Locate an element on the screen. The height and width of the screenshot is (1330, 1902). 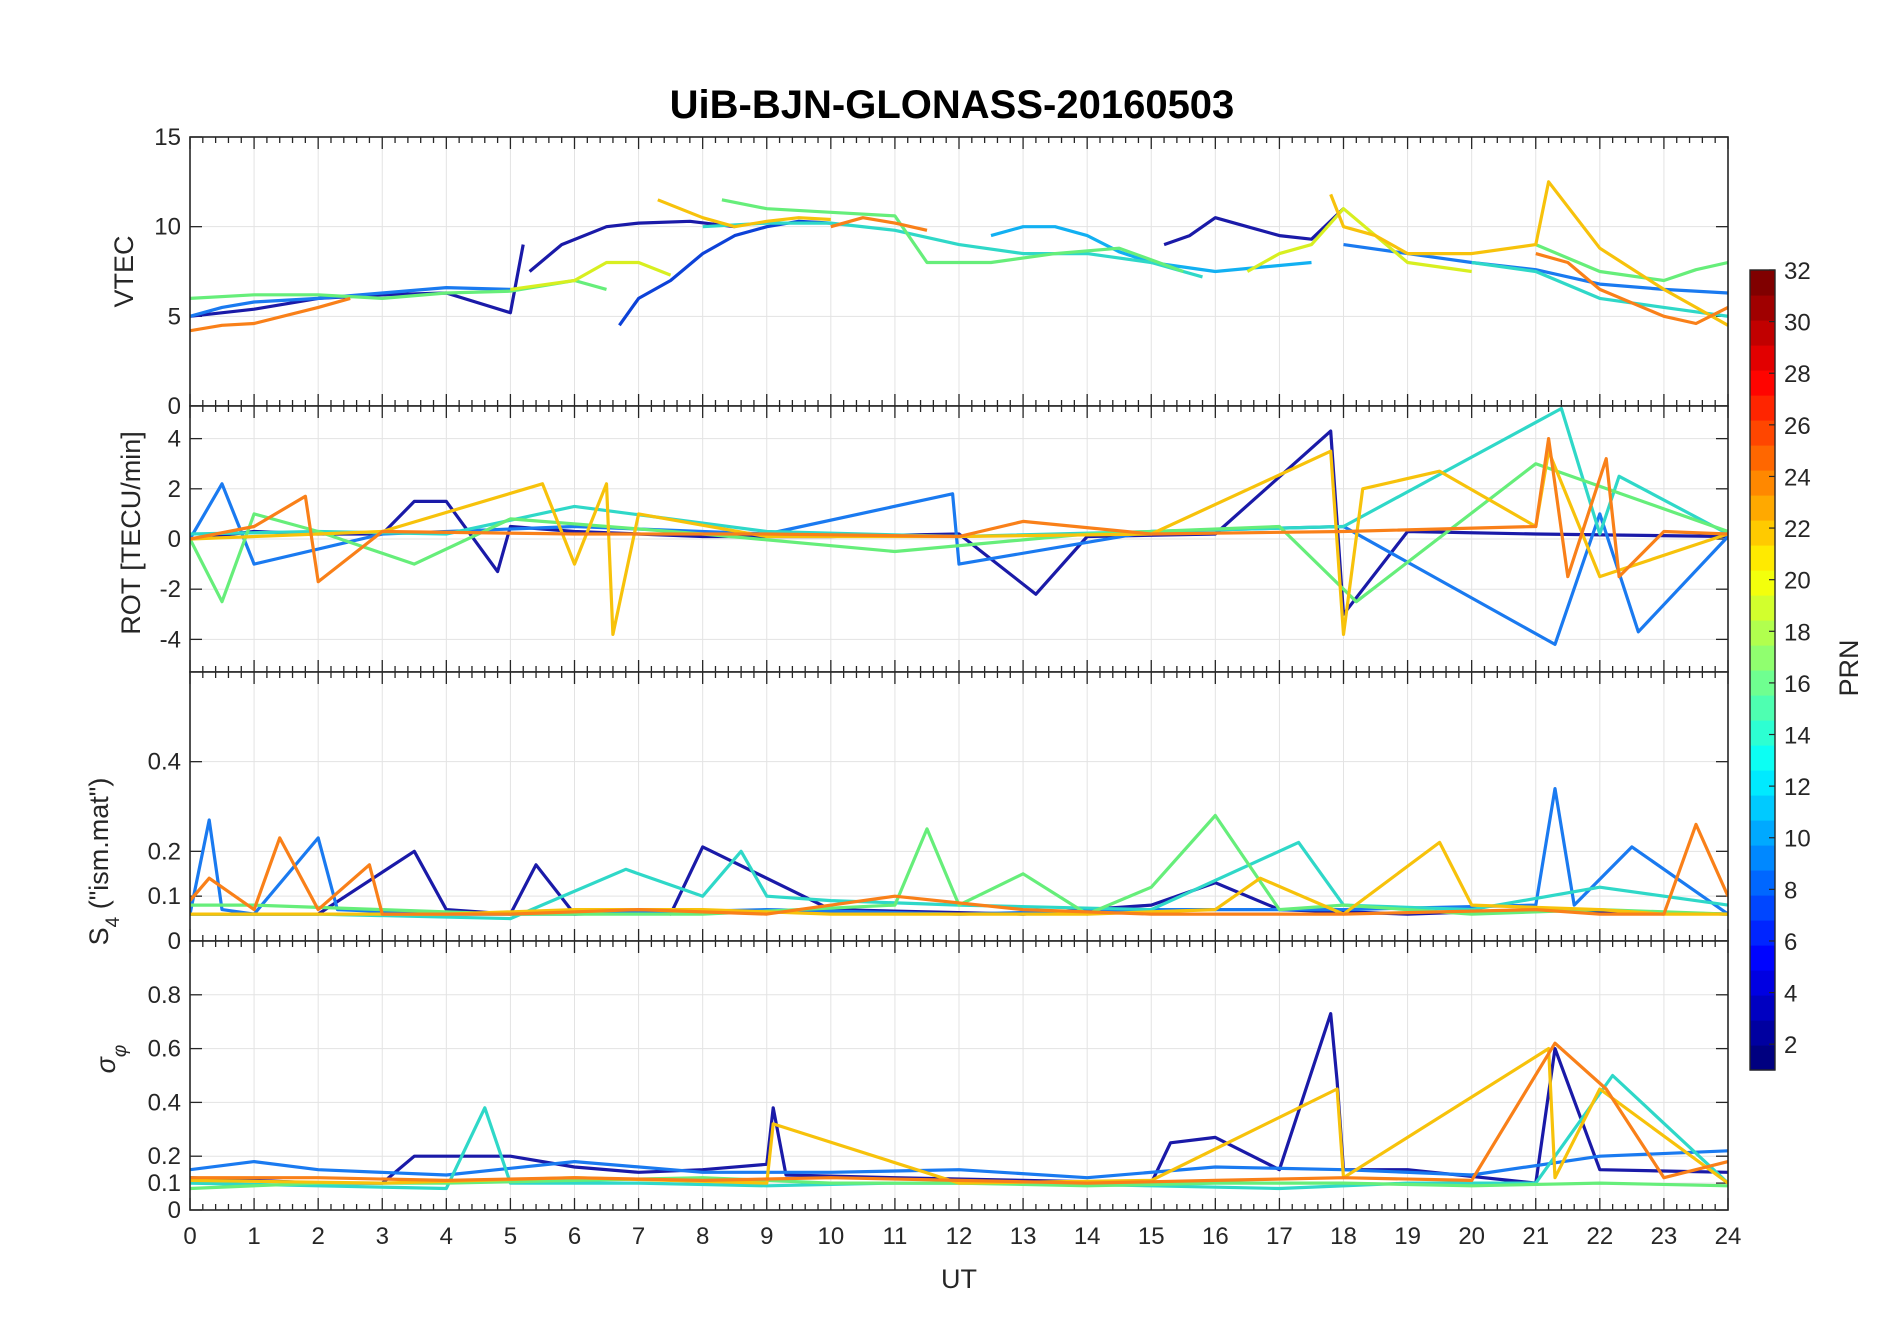
y-axis-label-sub: 4 is located at coordinates (113, 921).